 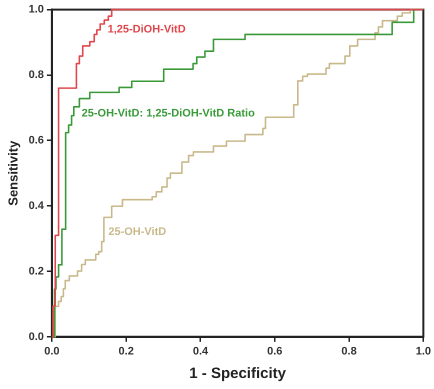 I want to click on y-tick-label: 0.4, so click(x=36, y=206).